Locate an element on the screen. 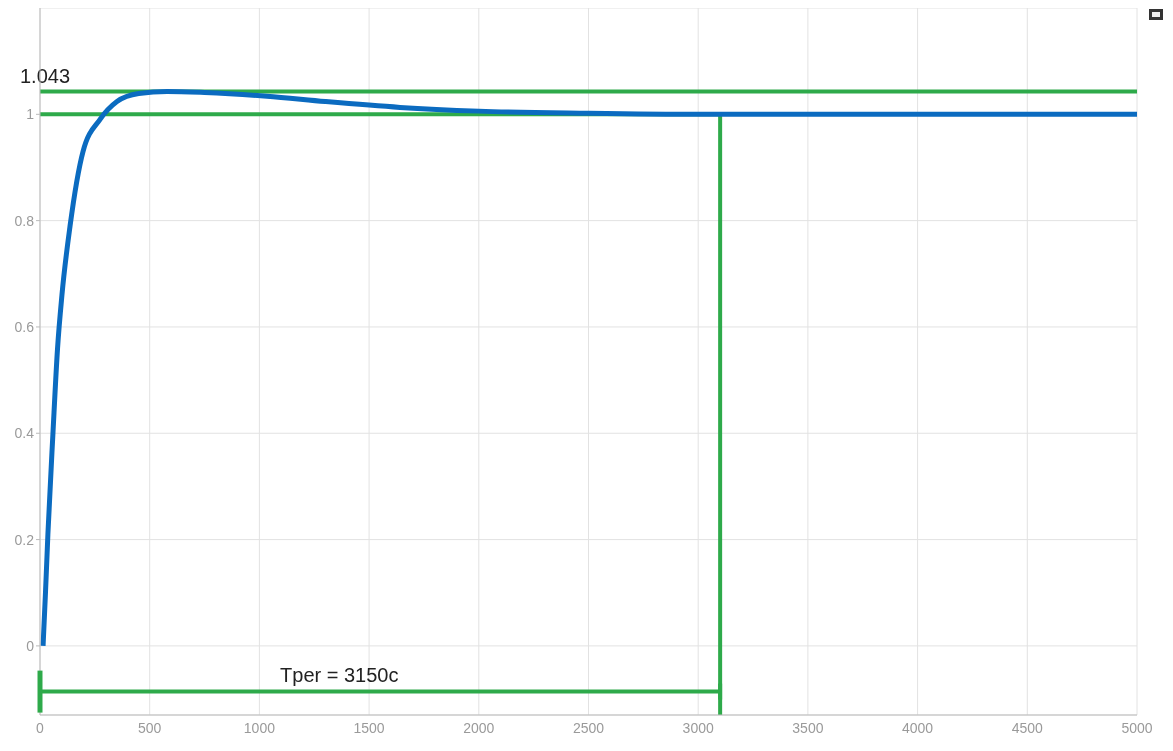 This screenshot has height=751, width=1173. ref-line-label: 1.043 is located at coordinates (45, 76).